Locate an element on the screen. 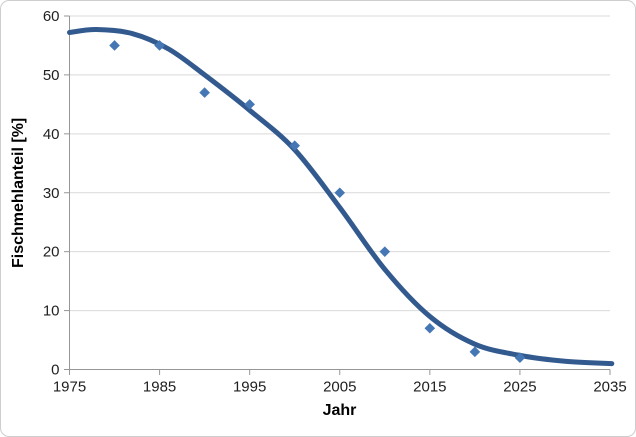  y-tick-label: 20 is located at coordinates (51, 252).